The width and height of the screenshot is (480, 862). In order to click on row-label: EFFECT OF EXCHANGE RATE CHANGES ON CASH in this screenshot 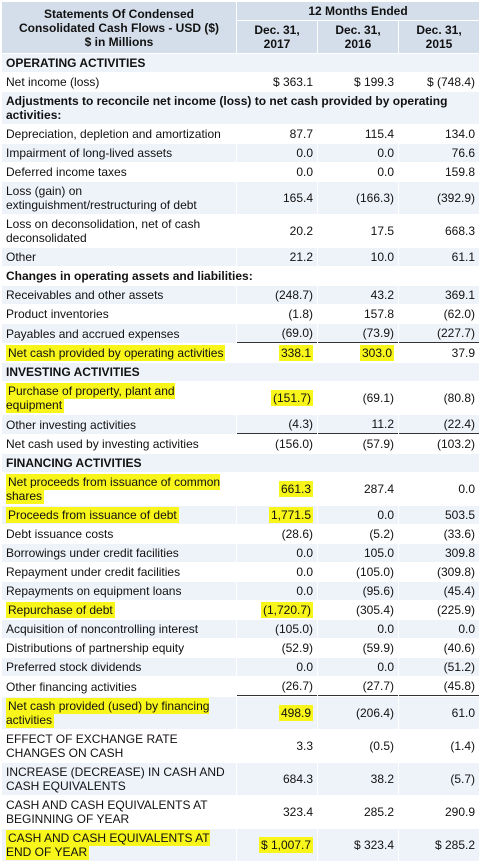, I will do `click(119, 746)`.